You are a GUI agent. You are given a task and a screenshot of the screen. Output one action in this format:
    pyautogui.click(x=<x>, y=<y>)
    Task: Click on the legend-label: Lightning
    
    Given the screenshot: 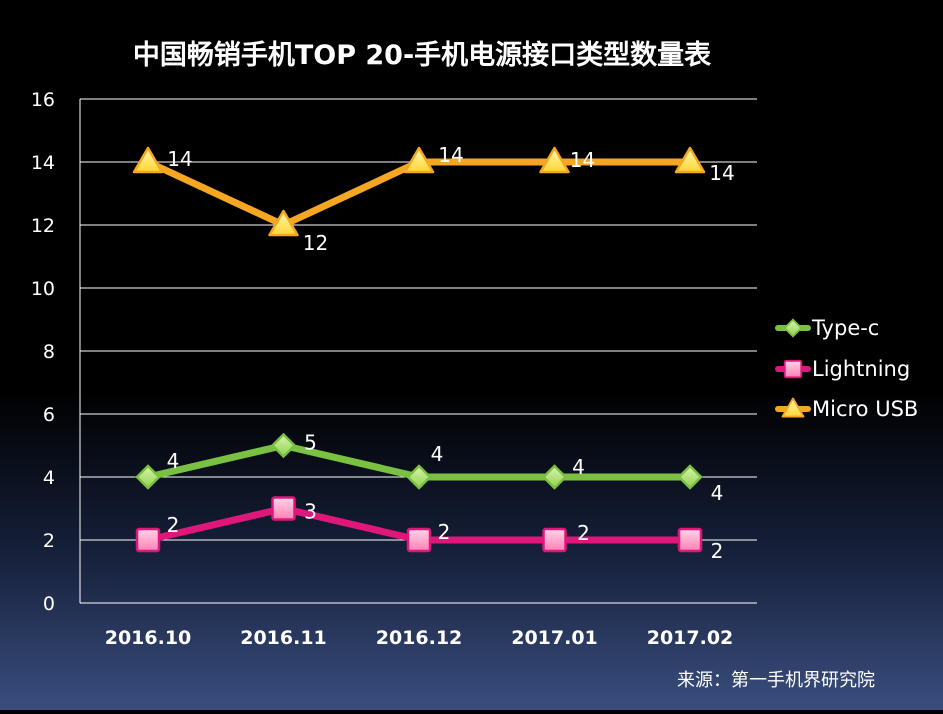 What is the action you would take?
    pyautogui.click(x=861, y=369)
    